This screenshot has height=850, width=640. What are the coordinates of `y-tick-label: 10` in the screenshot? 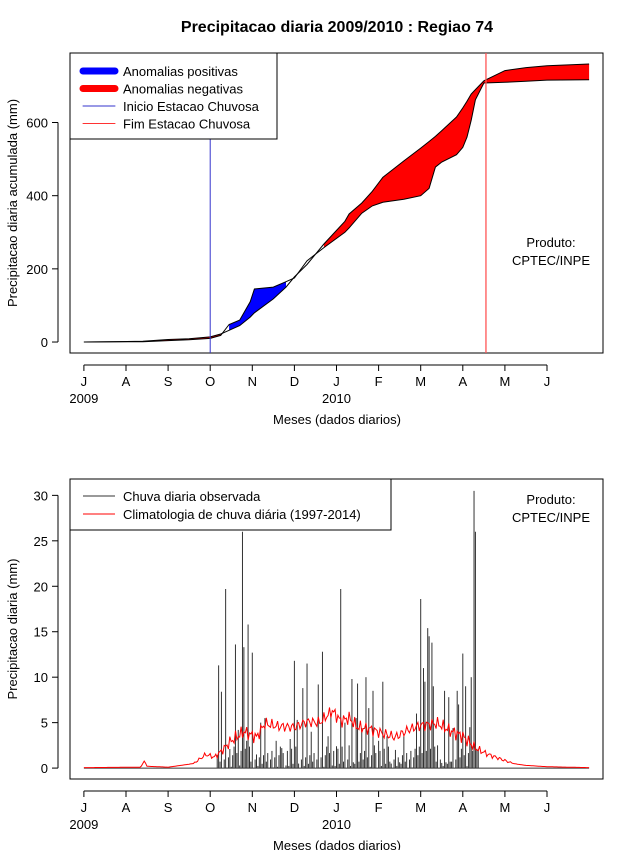 It's located at (41, 677).